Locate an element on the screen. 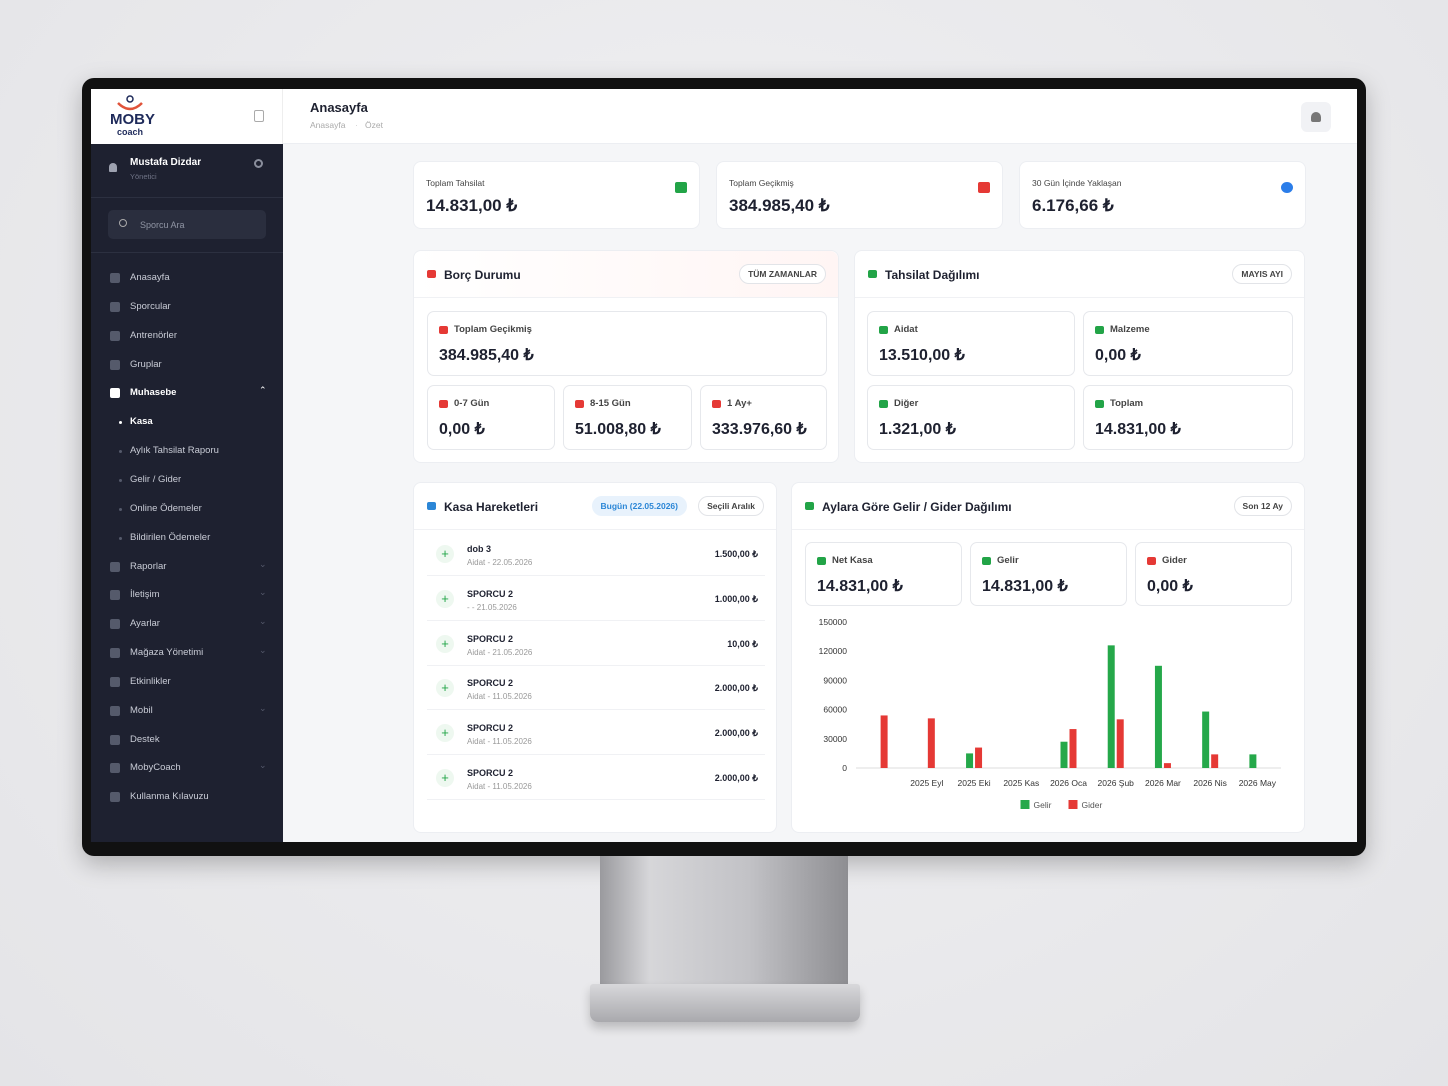 The width and height of the screenshot is (1448, 1086). x-tick-label: 2026 Nis is located at coordinates (1210, 783).